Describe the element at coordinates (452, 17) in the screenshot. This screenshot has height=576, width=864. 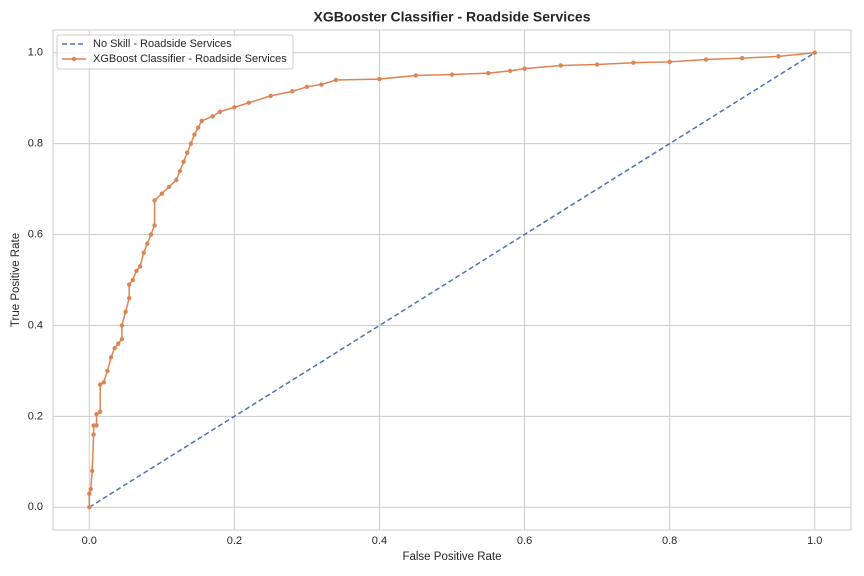
I see `chart-title: XGBooster Classifier - Roadside Services` at that location.